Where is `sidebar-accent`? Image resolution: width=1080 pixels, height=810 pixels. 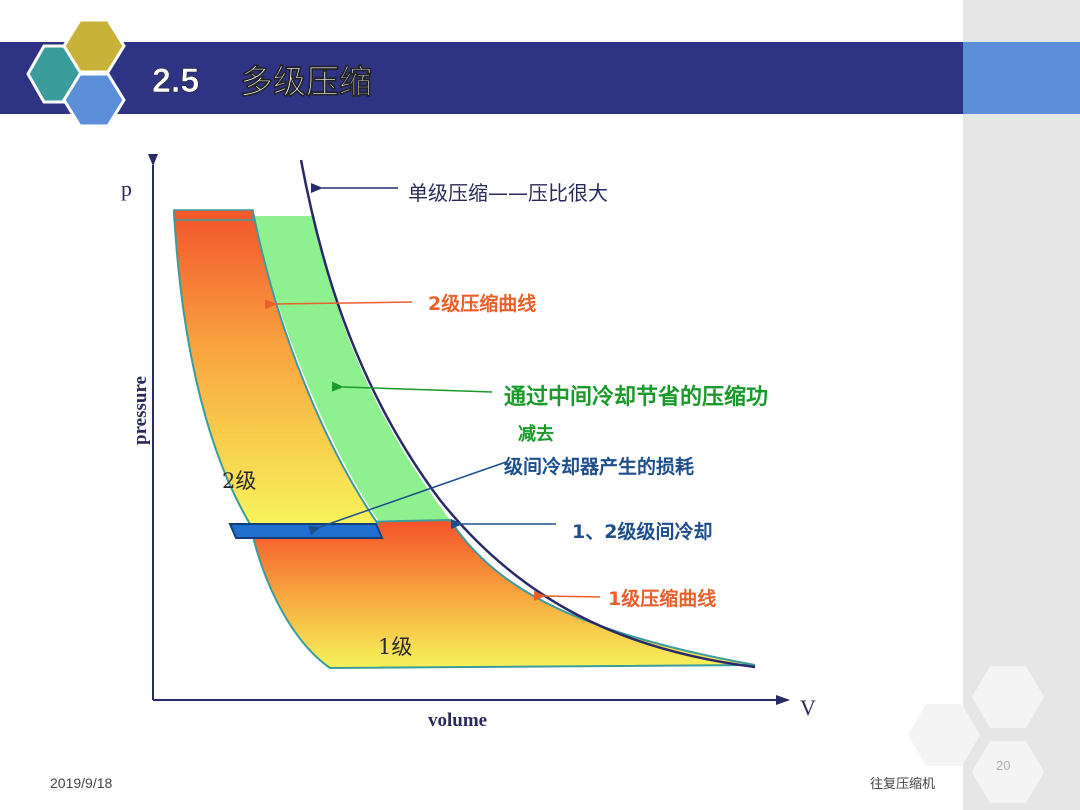
sidebar-accent is located at coordinates (1021, 78).